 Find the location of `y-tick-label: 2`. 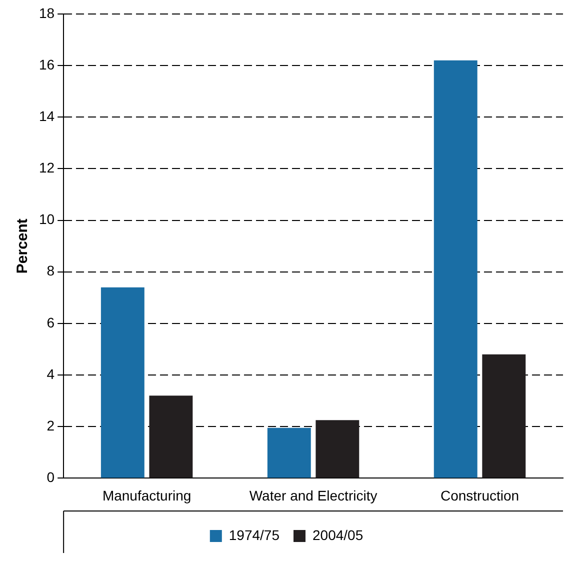

y-tick-label: 2 is located at coordinates (50, 425).